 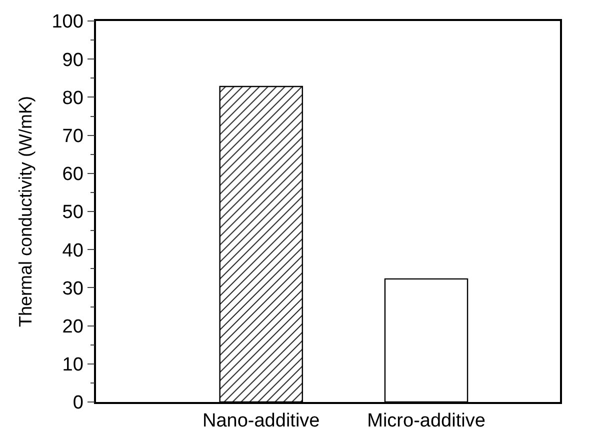 I want to click on y-tick-label: 70, so click(x=73, y=136).